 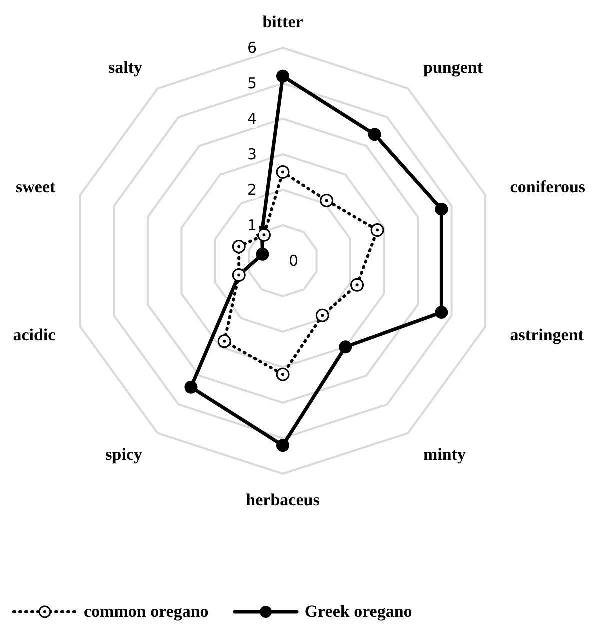 I want to click on legend-label: Greek oregano, so click(x=358, y=612).